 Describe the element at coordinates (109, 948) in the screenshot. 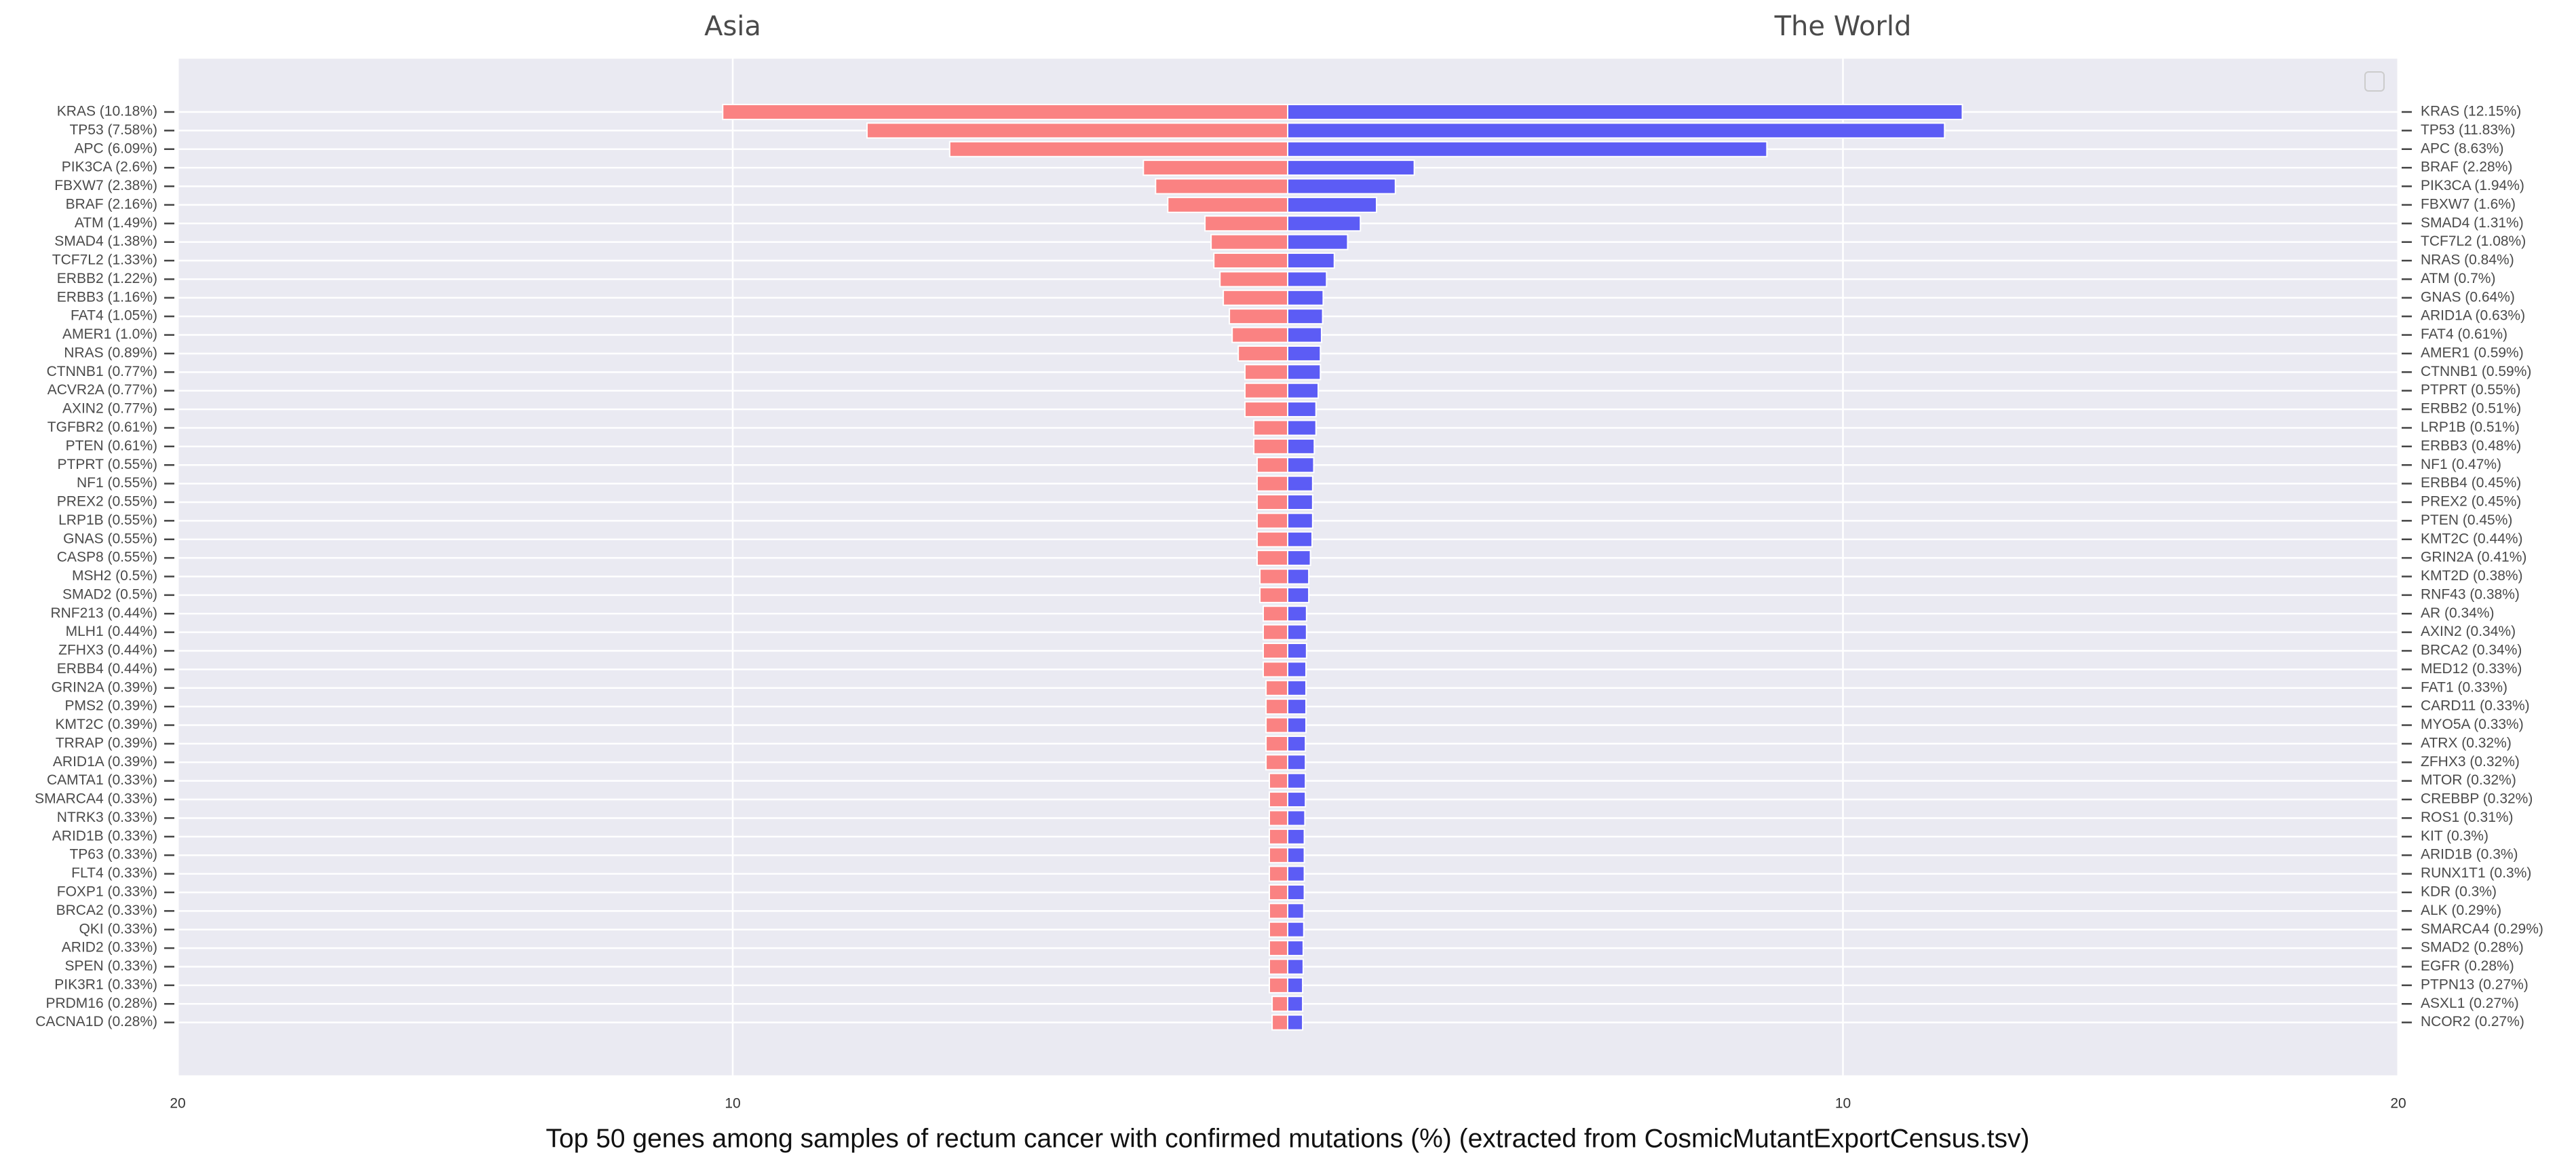

I see `y-tick-label: ARID2 (0.33%)` at that location.